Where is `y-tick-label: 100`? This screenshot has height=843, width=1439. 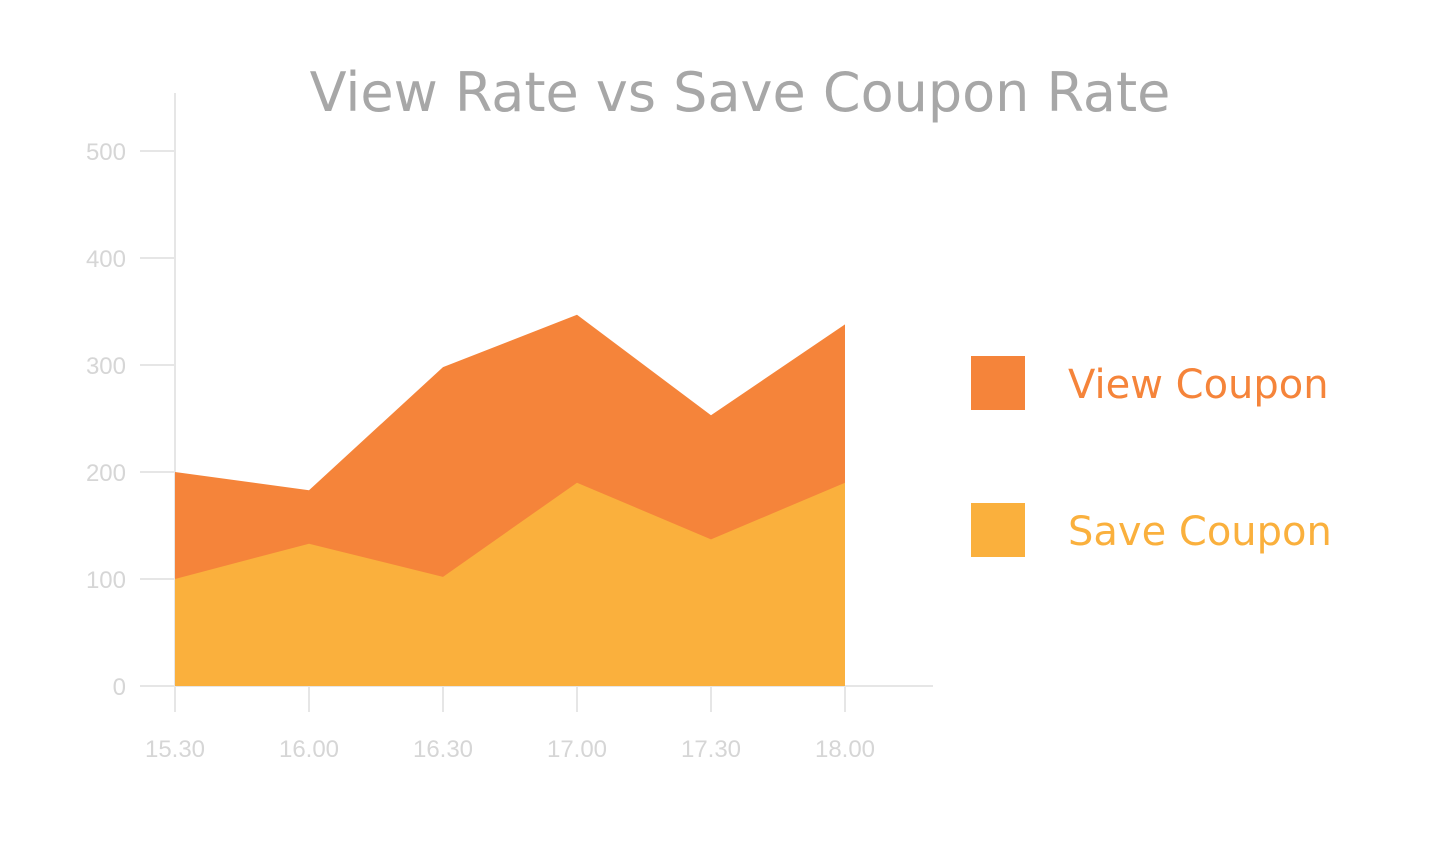
y-tick-label: 100 is located at coordinates (106, 580).